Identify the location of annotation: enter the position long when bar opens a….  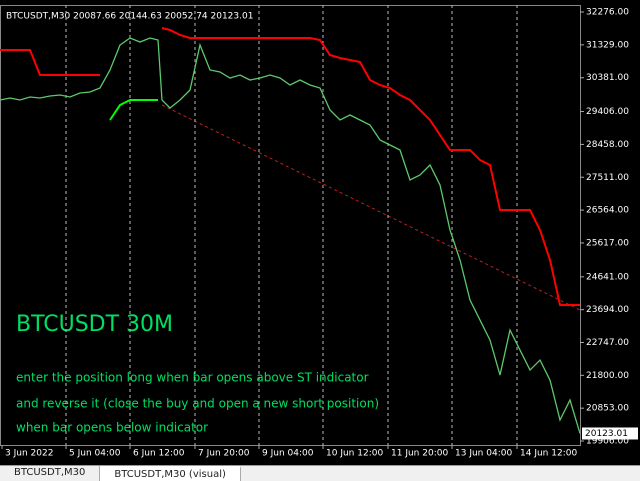
(192, 378).